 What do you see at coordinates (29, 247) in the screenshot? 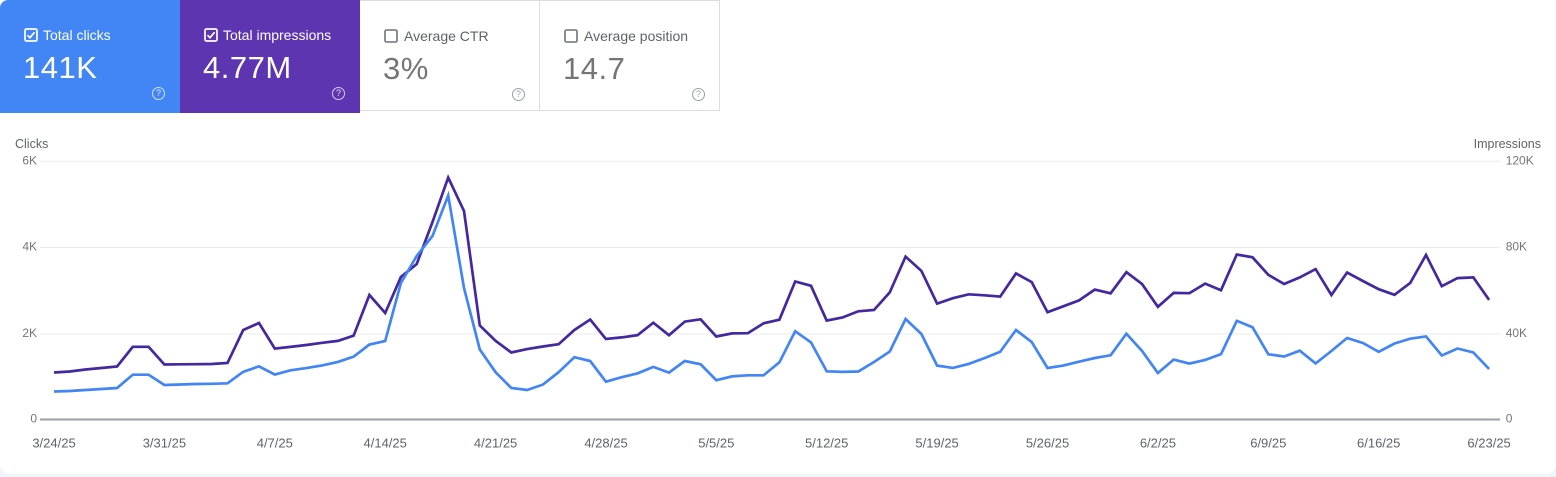
I see `svg-text: 4K` at bounding box center [29, 247].